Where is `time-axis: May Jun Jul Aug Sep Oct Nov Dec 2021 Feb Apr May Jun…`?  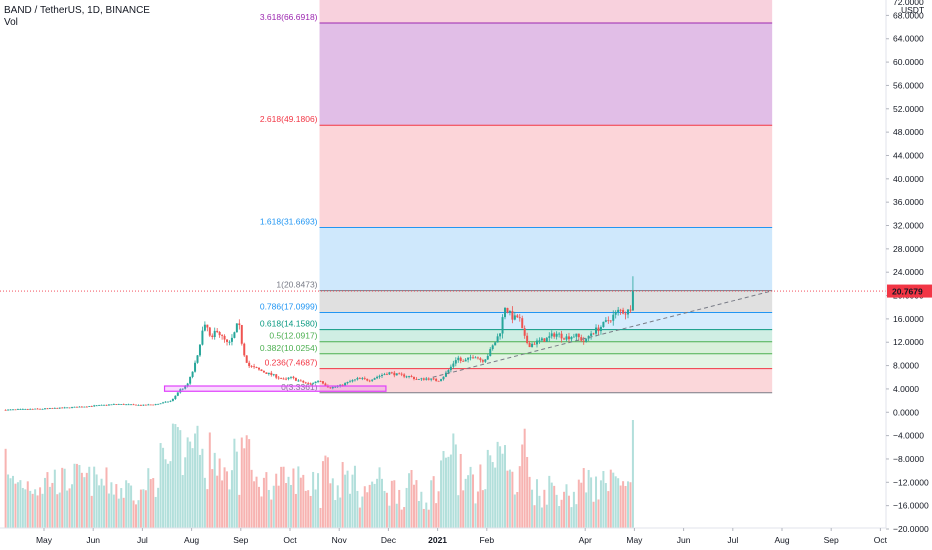 time-axis: May Jun Jul Aug Sep Oct Nov Dec 2021 Feb Apr May Jun… is located at coordinates (444, 536).